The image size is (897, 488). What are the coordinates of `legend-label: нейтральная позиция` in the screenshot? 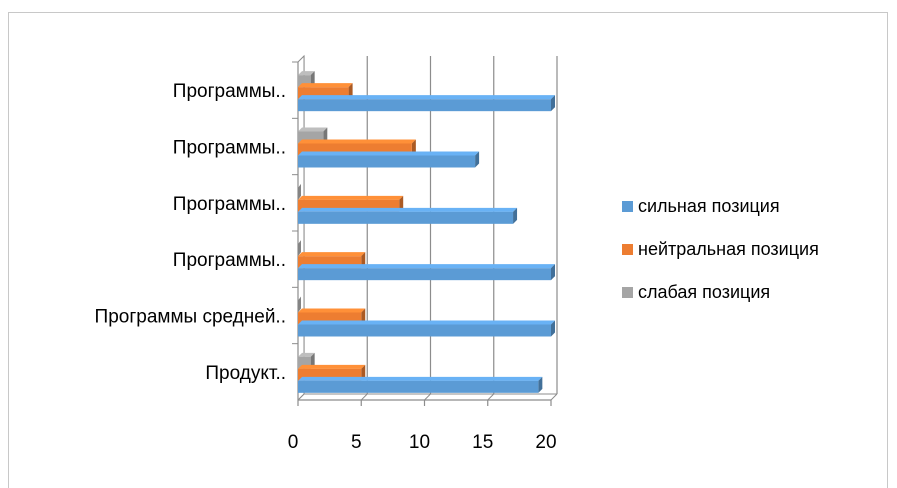 It's located at (728, 249).